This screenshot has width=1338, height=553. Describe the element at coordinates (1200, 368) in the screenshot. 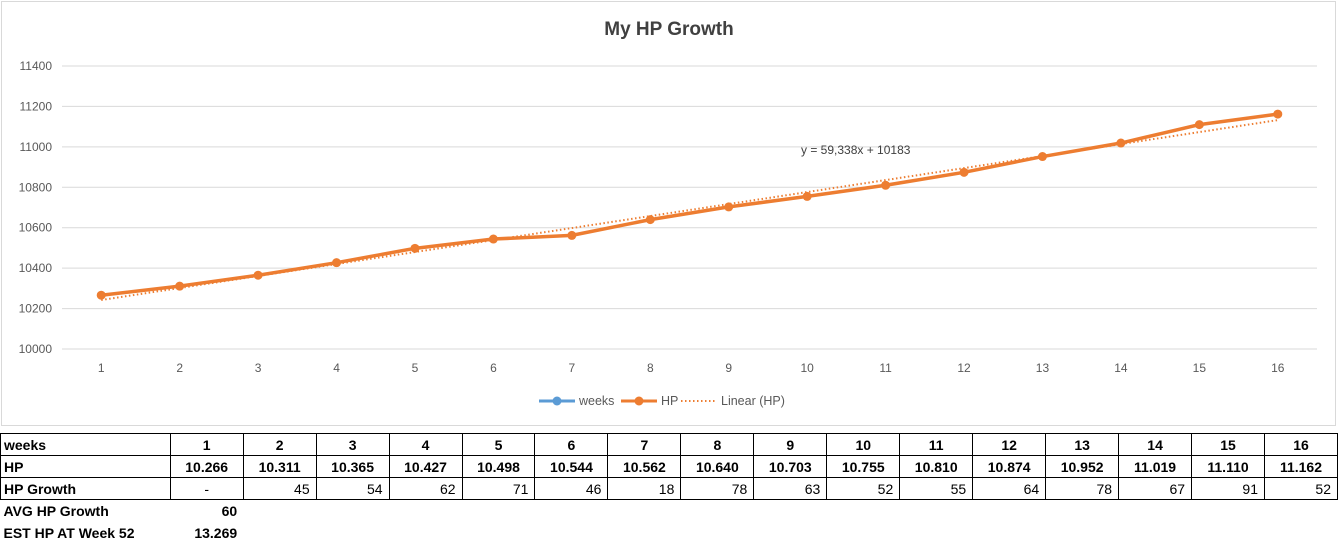

I see `x-tick-label: 15` at that location.